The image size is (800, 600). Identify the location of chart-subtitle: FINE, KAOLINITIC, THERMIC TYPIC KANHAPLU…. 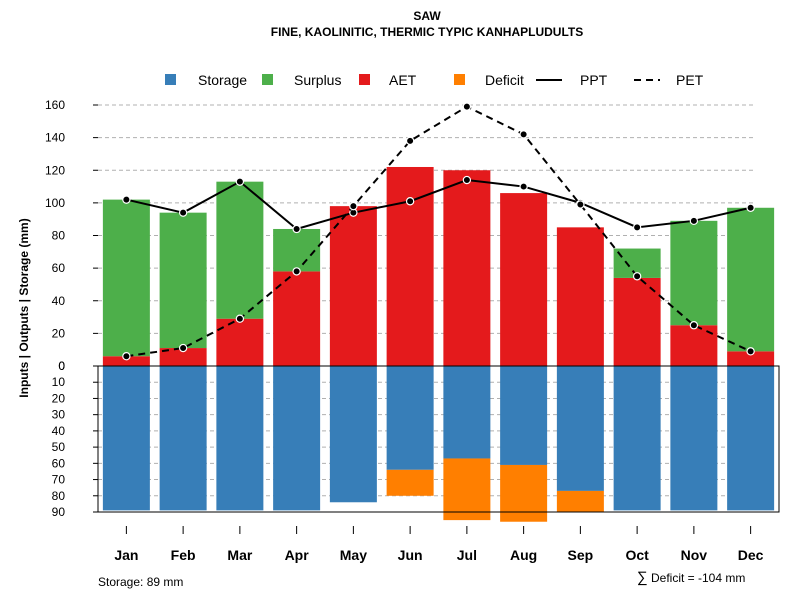
(427, 32).